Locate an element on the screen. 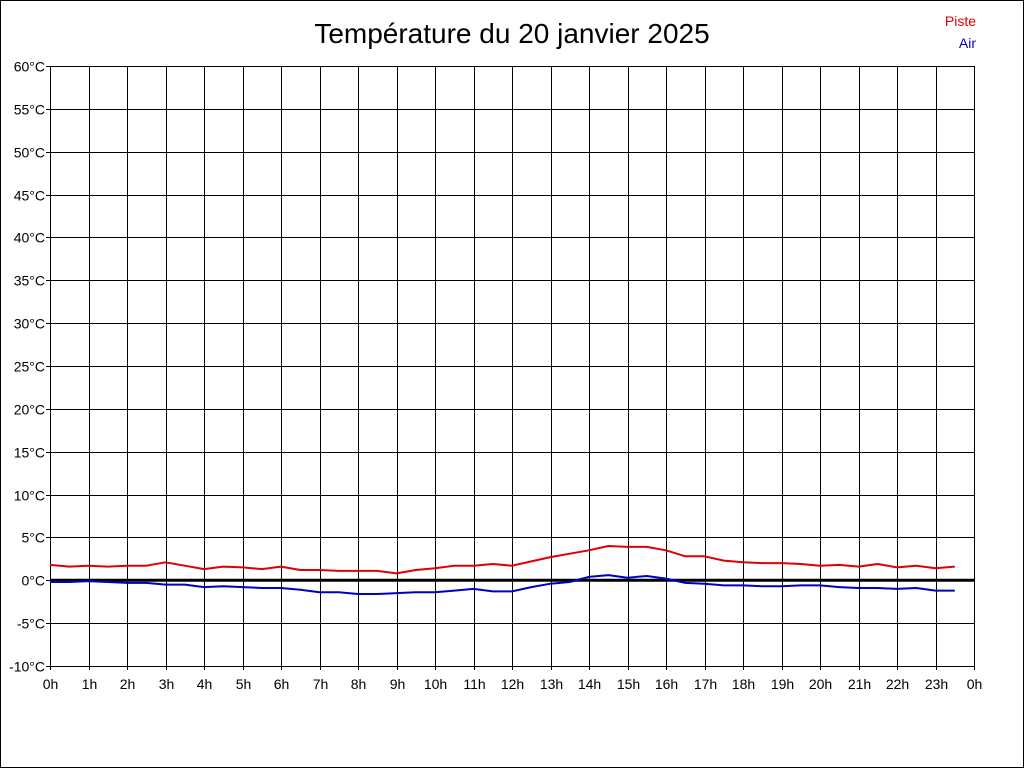 Image resolution: width=1024 pixels, height=768 pixels. legend-air: Air is located at coordinates (967, 43).